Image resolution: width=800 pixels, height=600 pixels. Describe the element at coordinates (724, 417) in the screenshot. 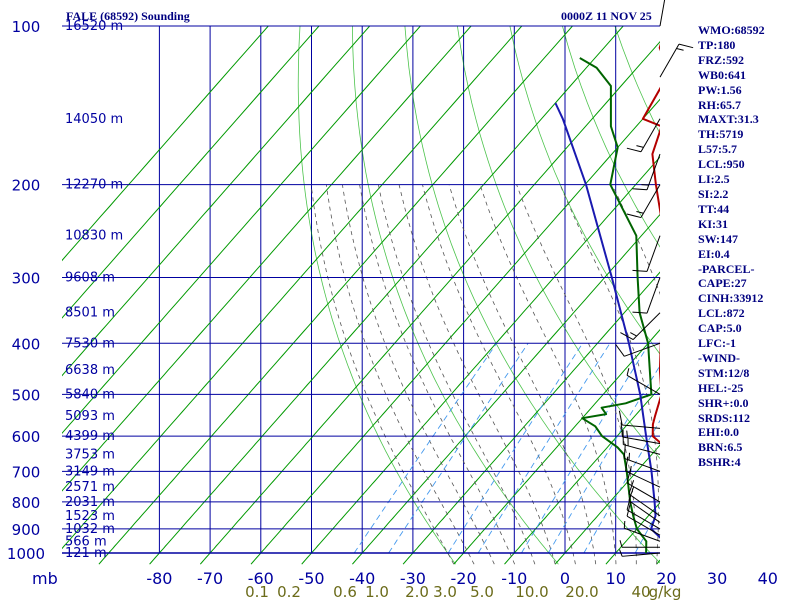

I see `sounding-index: SRDS:112` at that location.